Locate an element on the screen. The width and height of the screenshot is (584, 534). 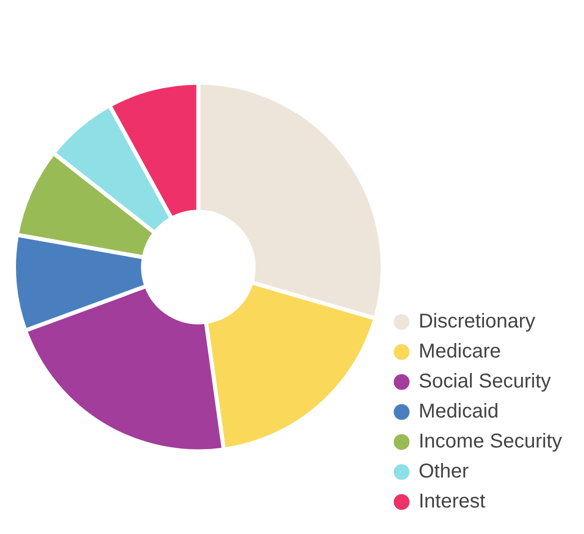
legend-label: Discretionary is located at coordinates (477, 321).